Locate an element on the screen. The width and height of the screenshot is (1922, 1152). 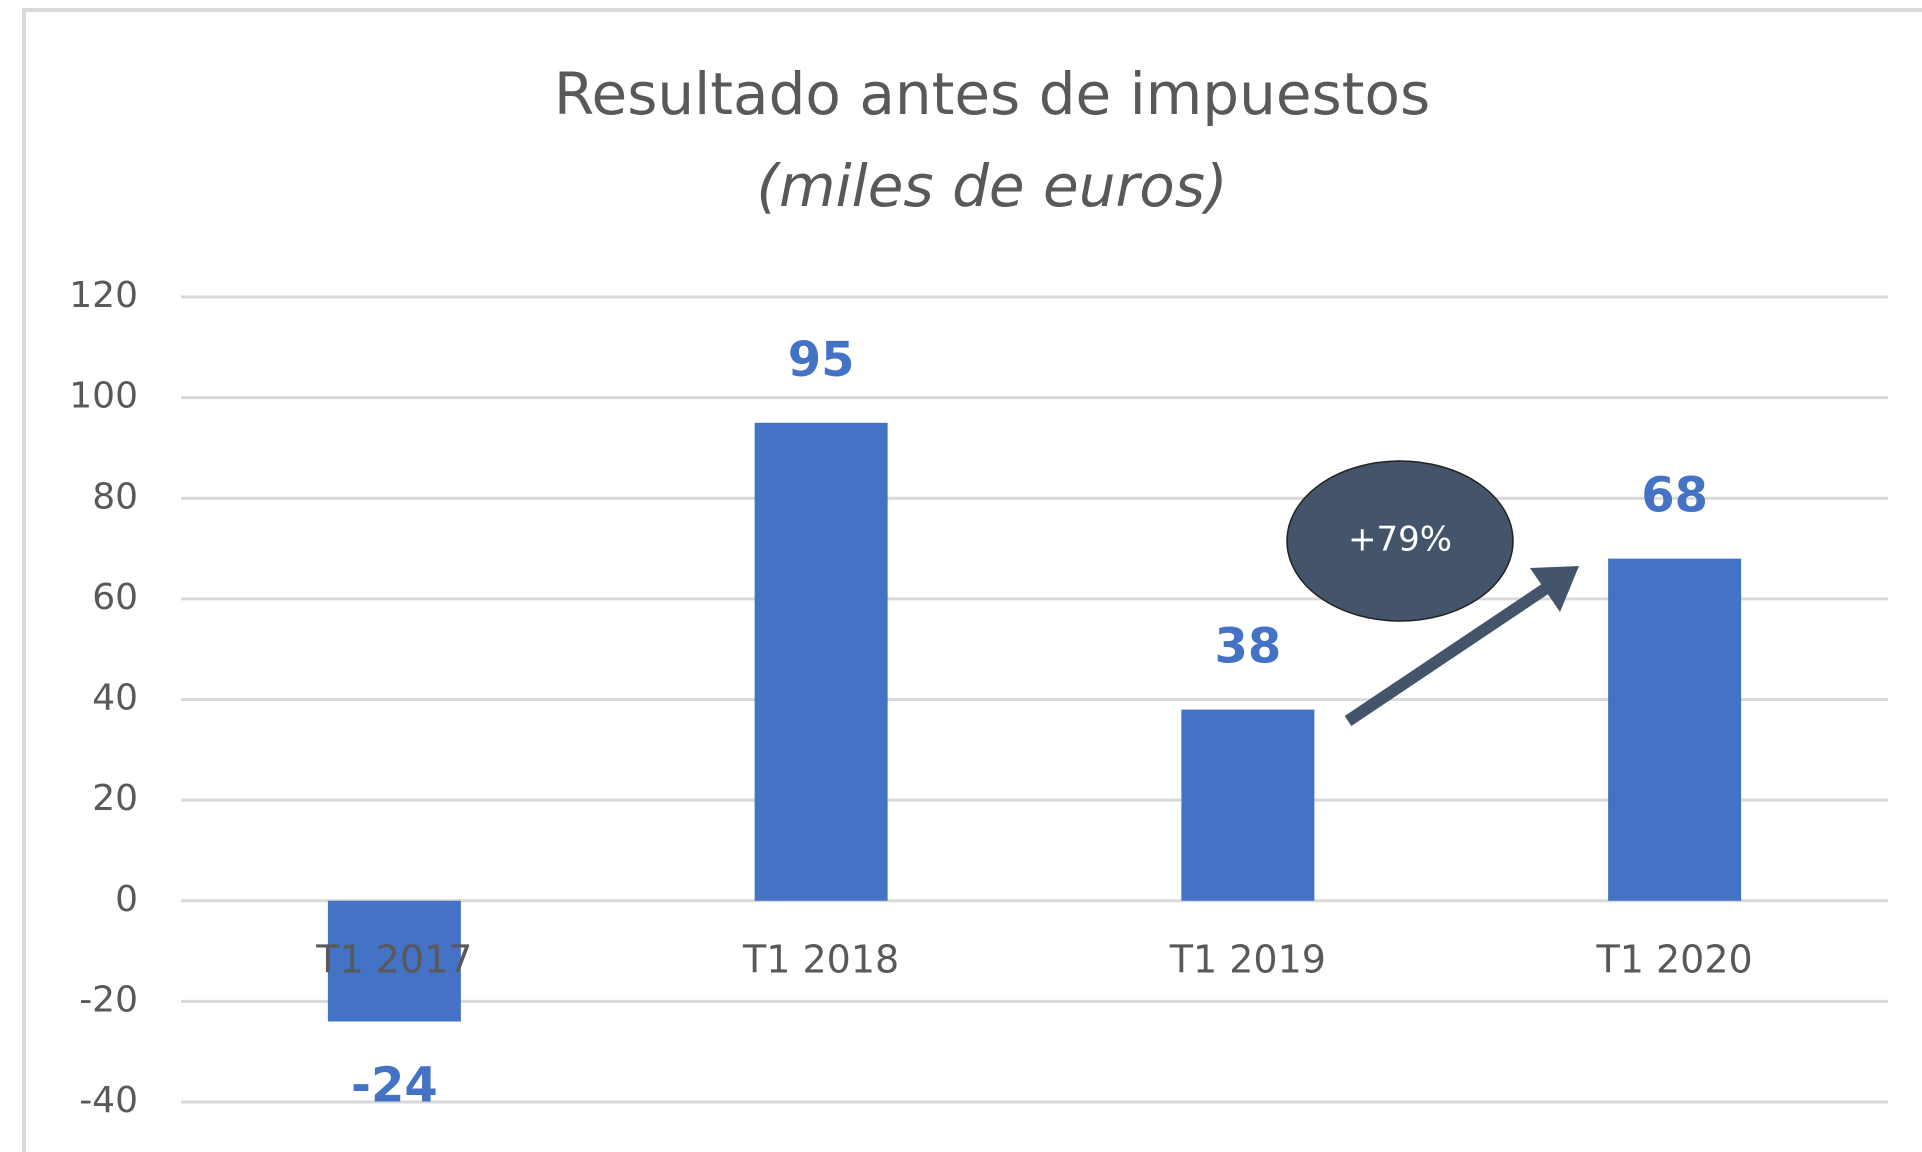
annotation-arrow is located at coordinates (1448, 654).